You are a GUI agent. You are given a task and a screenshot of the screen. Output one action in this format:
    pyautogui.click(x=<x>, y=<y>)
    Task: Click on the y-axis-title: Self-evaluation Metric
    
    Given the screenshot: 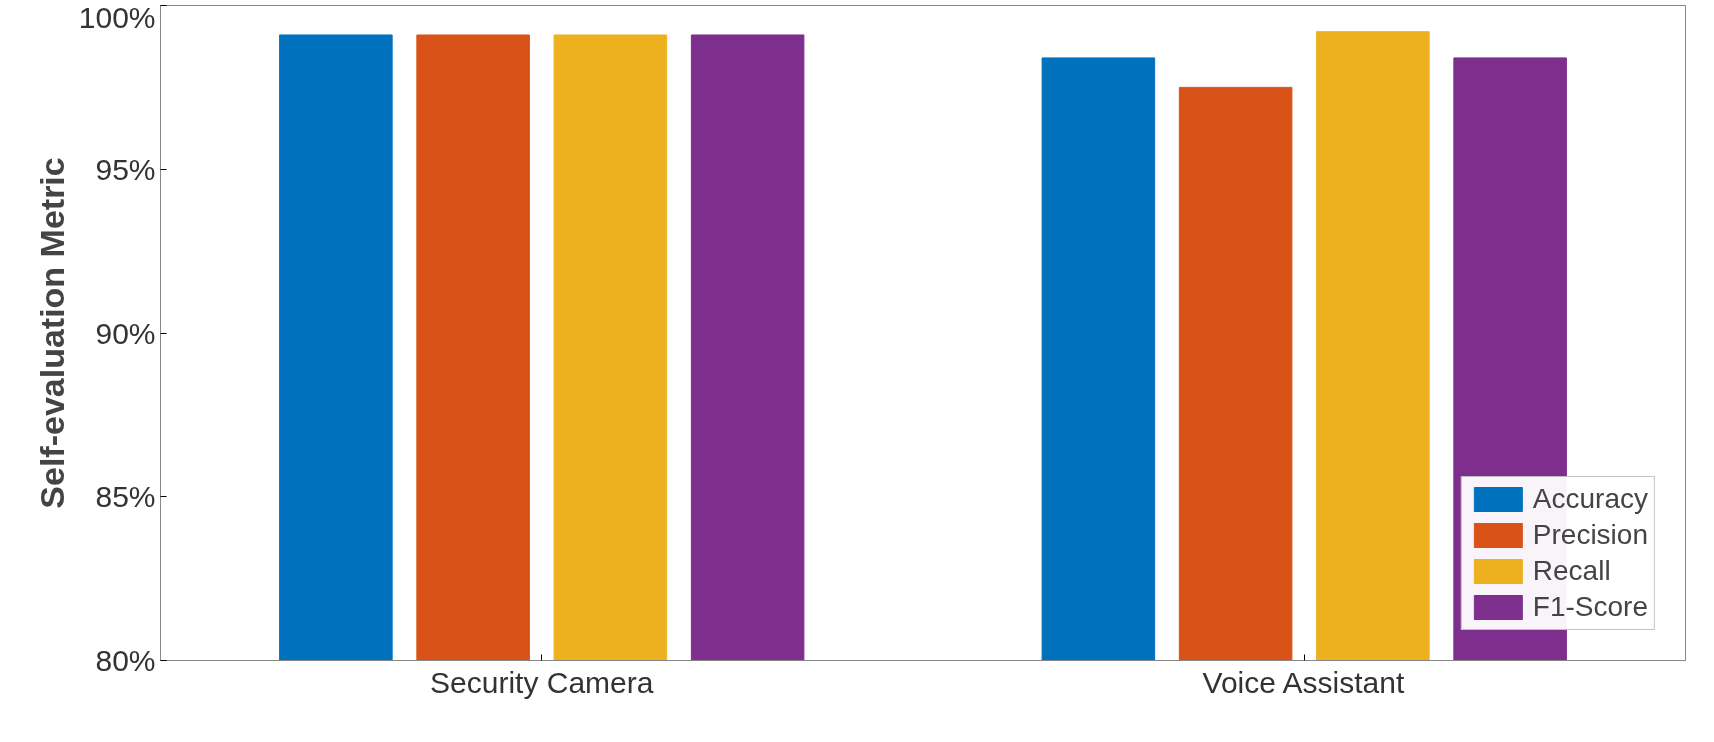 What is the action you would take?
    pyautogui.click(x=51, y=333)
    